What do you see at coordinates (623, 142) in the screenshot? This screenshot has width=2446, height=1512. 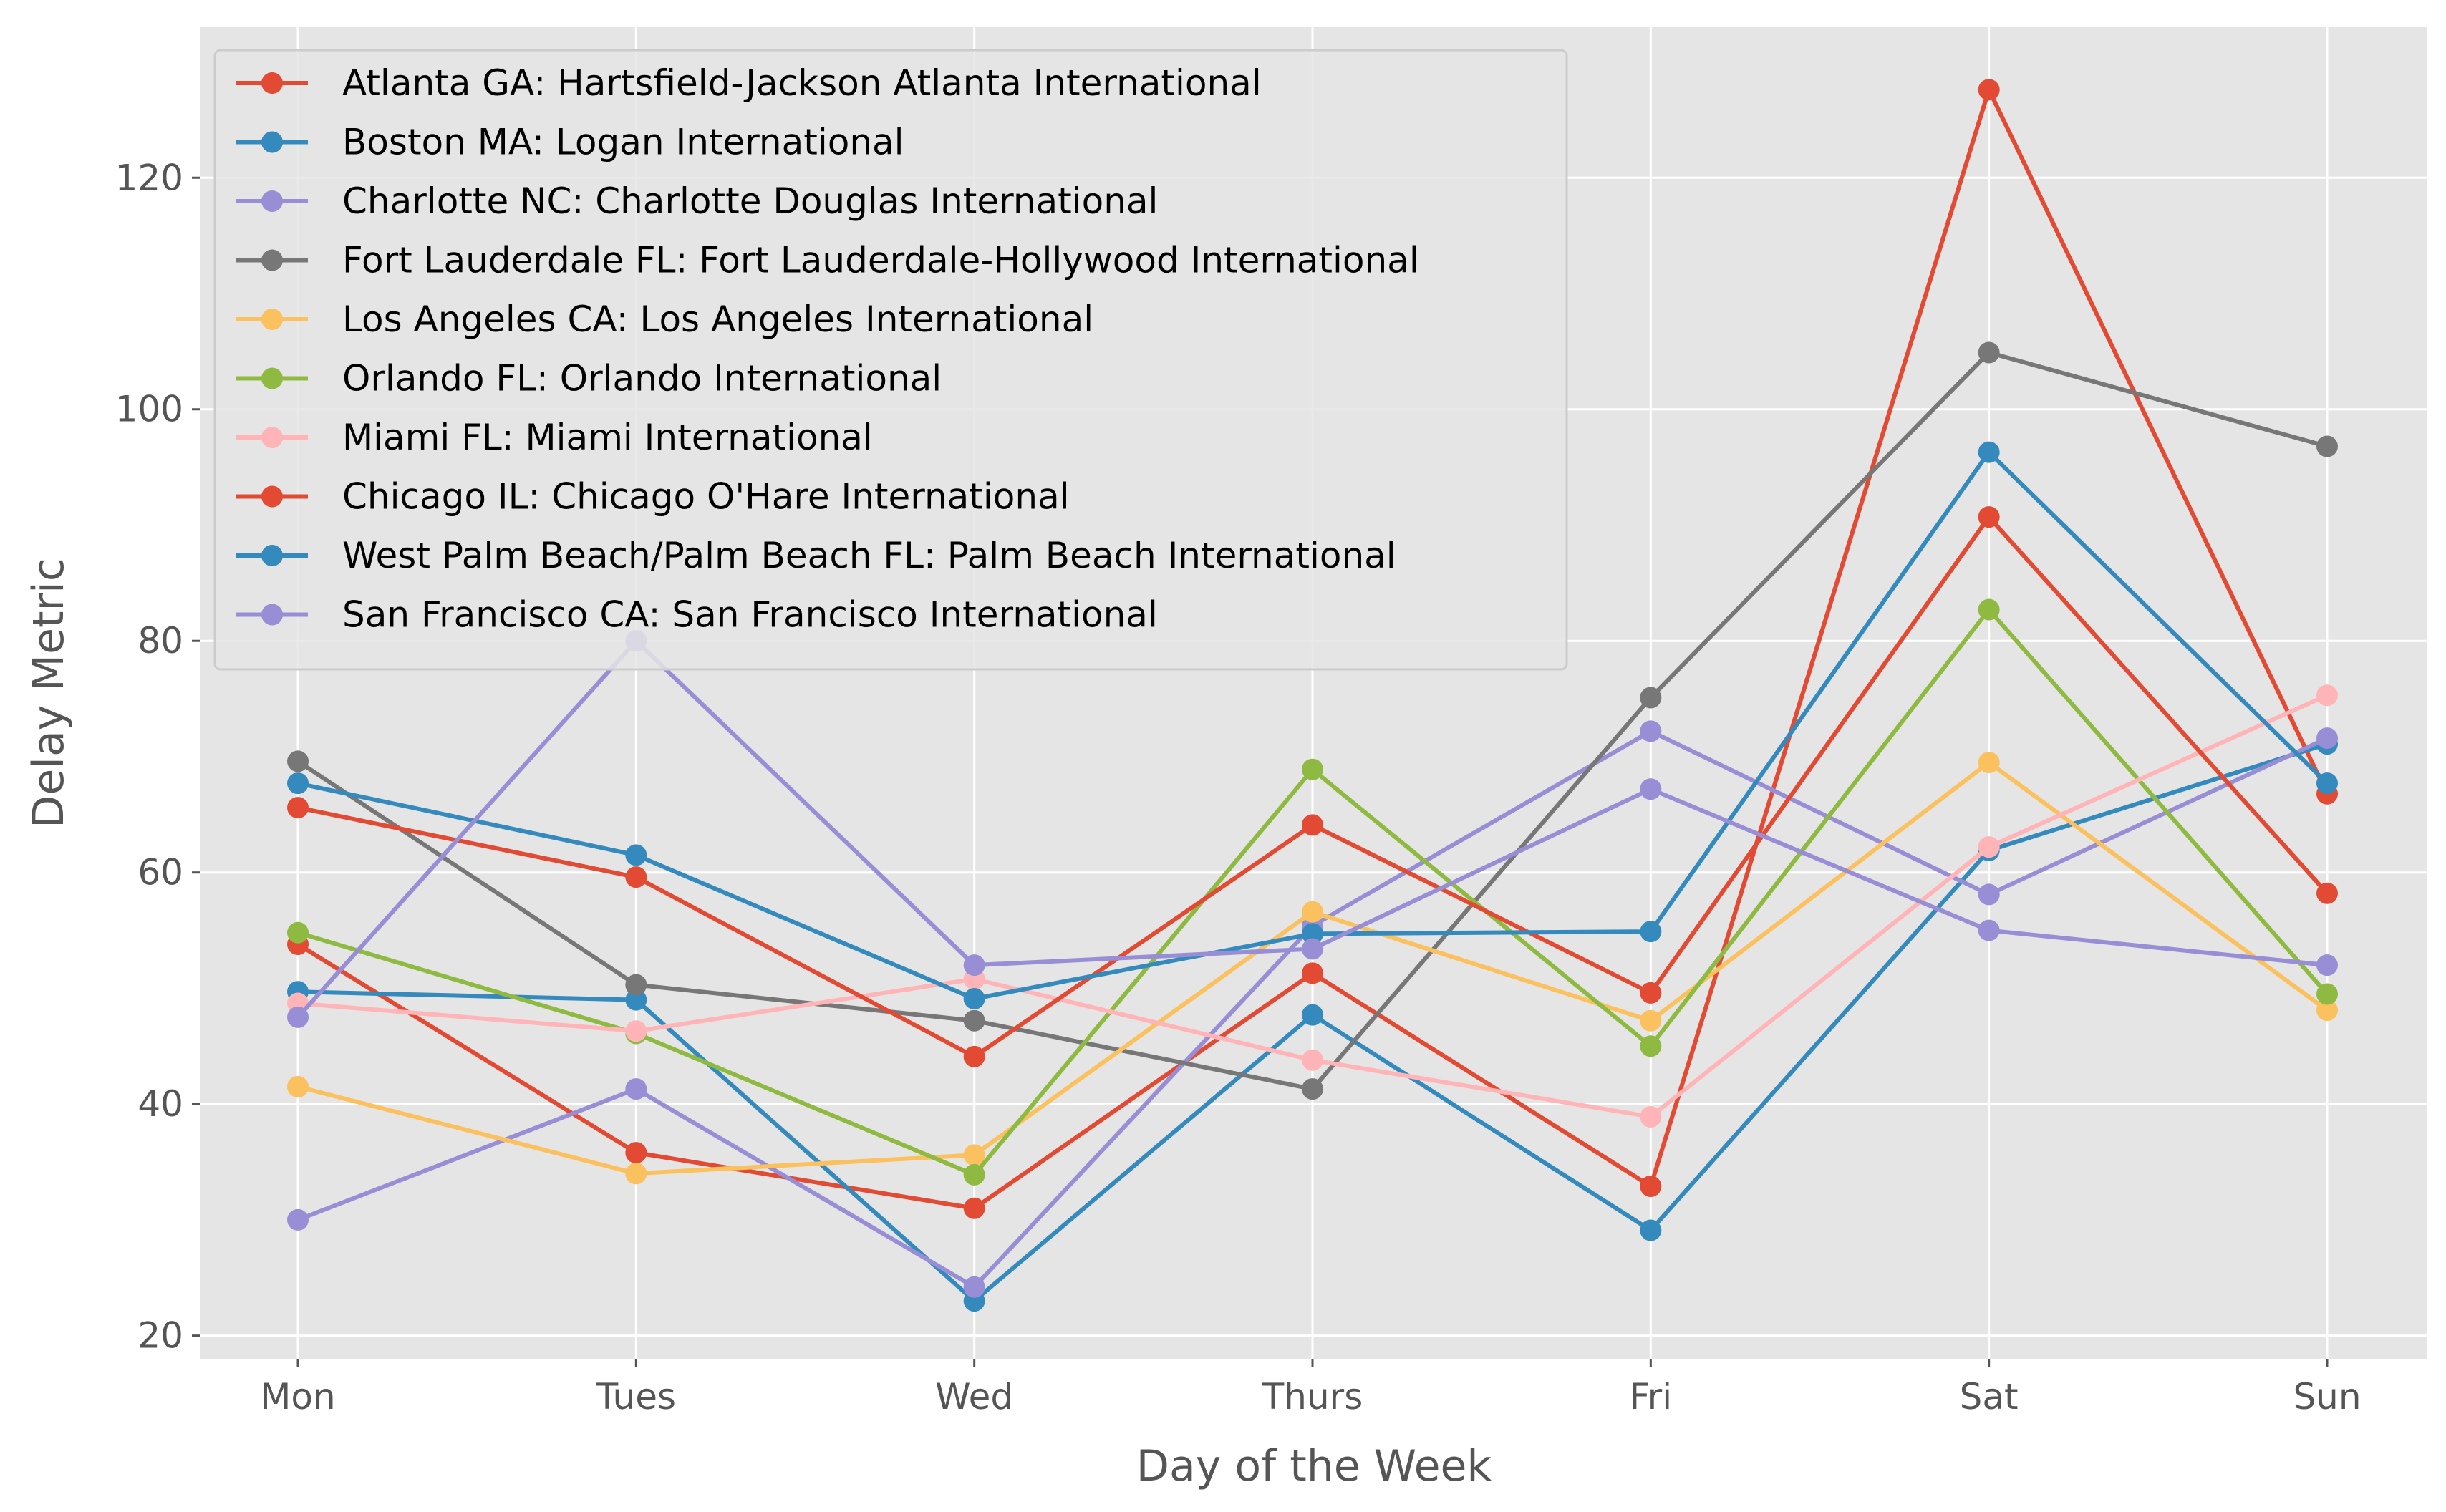 I see `legend-label: Boston MA: Logan International` at bounding box center [623, 142].